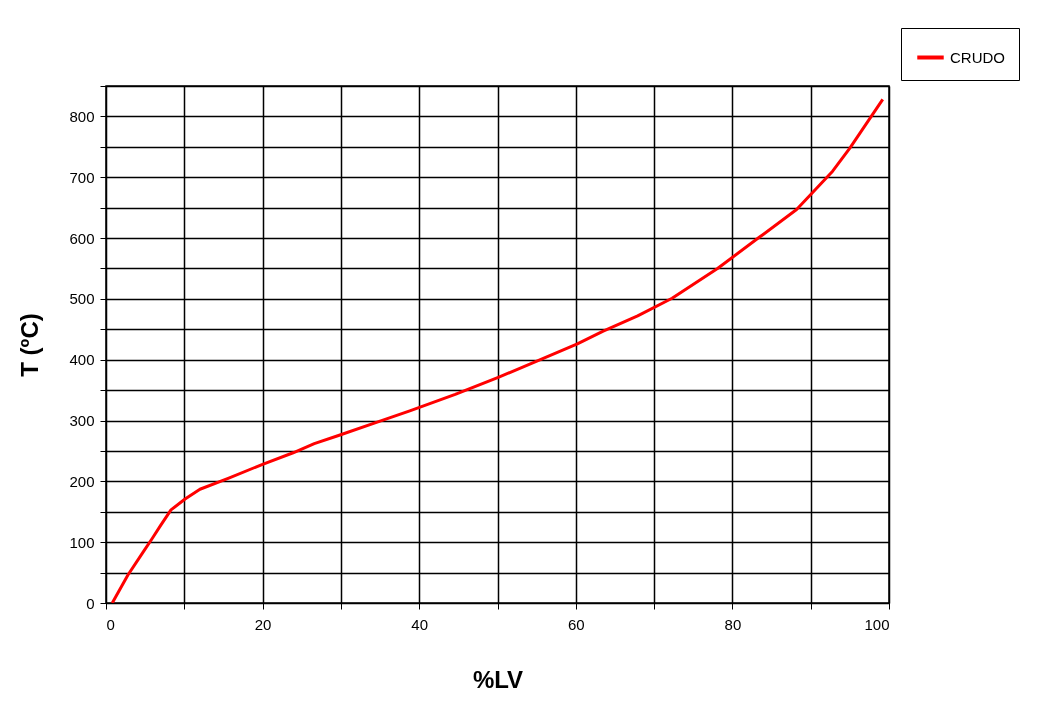 The height and width of the screenshot is (728, 1061). Describe the element at coordinates (82, 360) in the screenshot. I see `y-tick-label: 400` at that location.